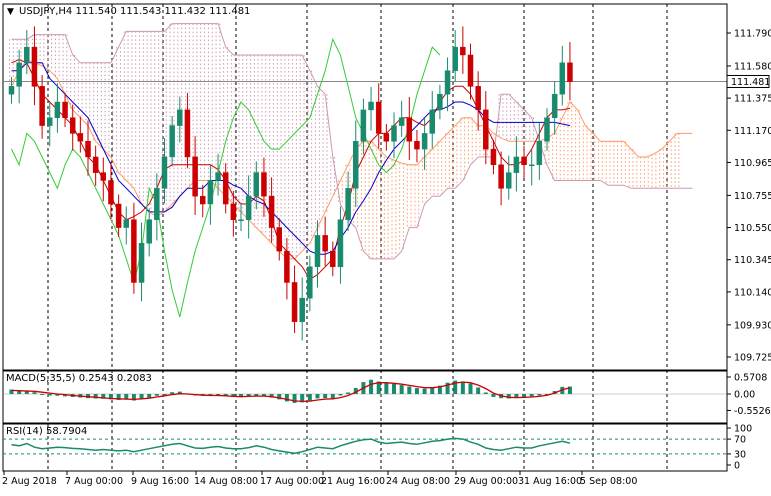  I want to click on y-tick-label: 110.140, so click(752, 292).